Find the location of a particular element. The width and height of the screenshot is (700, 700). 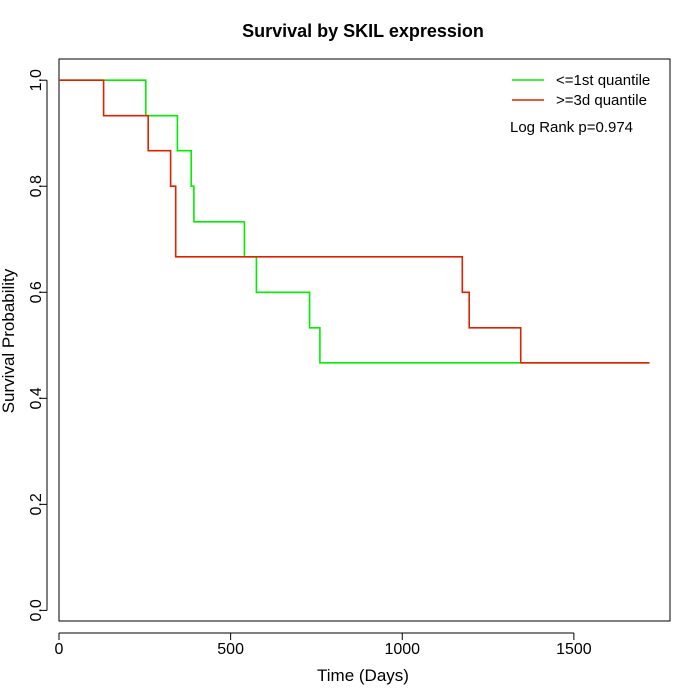

x-tick-label: 1000 is located at coordinates (402, 649).